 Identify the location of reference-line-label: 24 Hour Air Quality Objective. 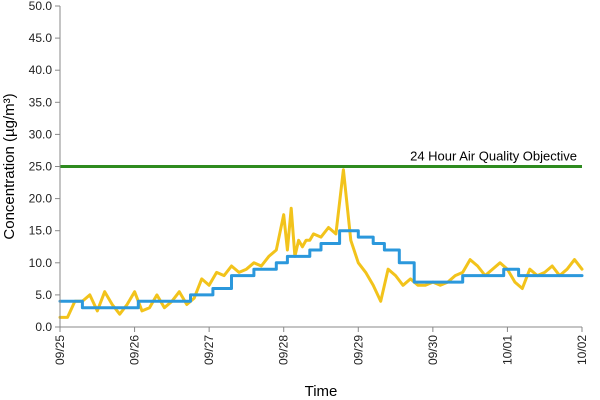
(493, 156).